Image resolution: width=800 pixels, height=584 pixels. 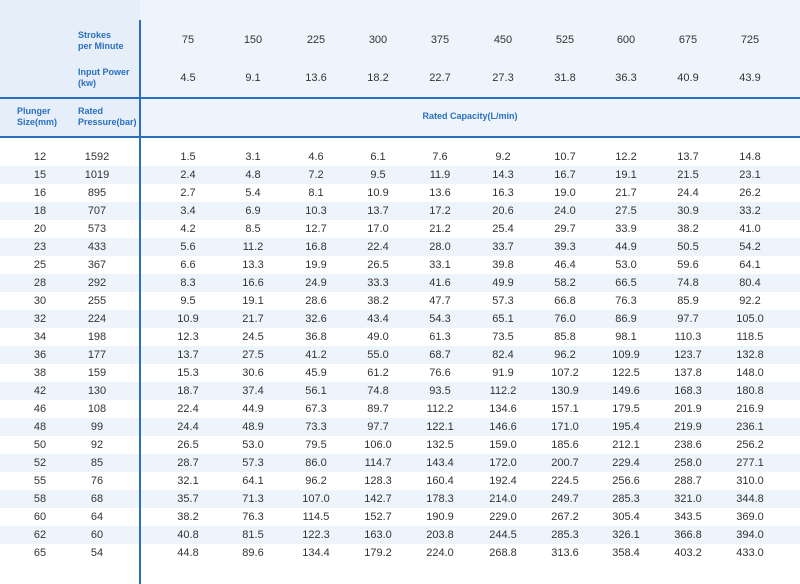 What do you see at coordinates (565, 337) in the screenshot?
I see `capacity-cell: 85.8` at bounding box center [565, 337].